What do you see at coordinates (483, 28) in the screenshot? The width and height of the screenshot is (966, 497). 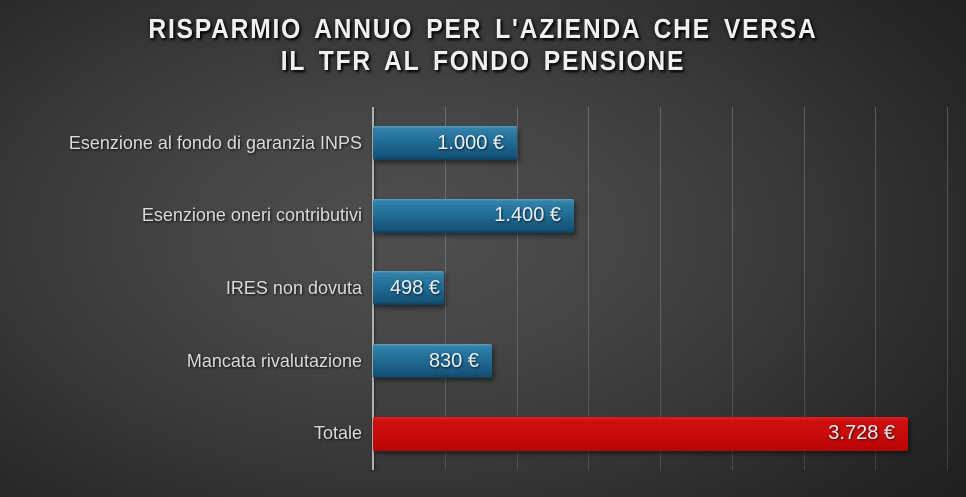 I see `chart-title-line1: RISPARMIO ANNUO PER L'AZIENDA CHE VERSA` at bounding box center [483, 28].